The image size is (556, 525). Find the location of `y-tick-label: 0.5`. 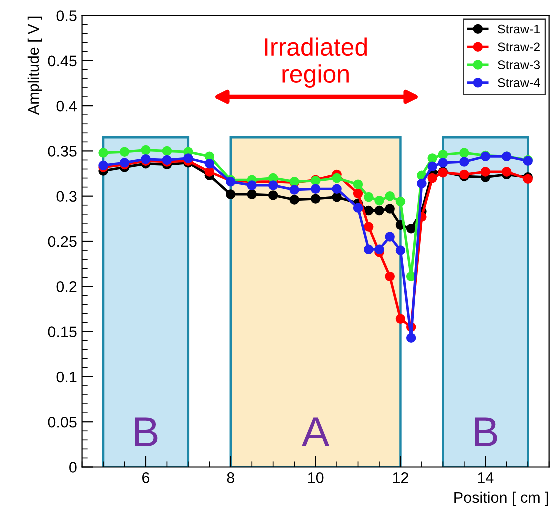

y-tick-label: 0.5 is located at coordinates (66, 16).